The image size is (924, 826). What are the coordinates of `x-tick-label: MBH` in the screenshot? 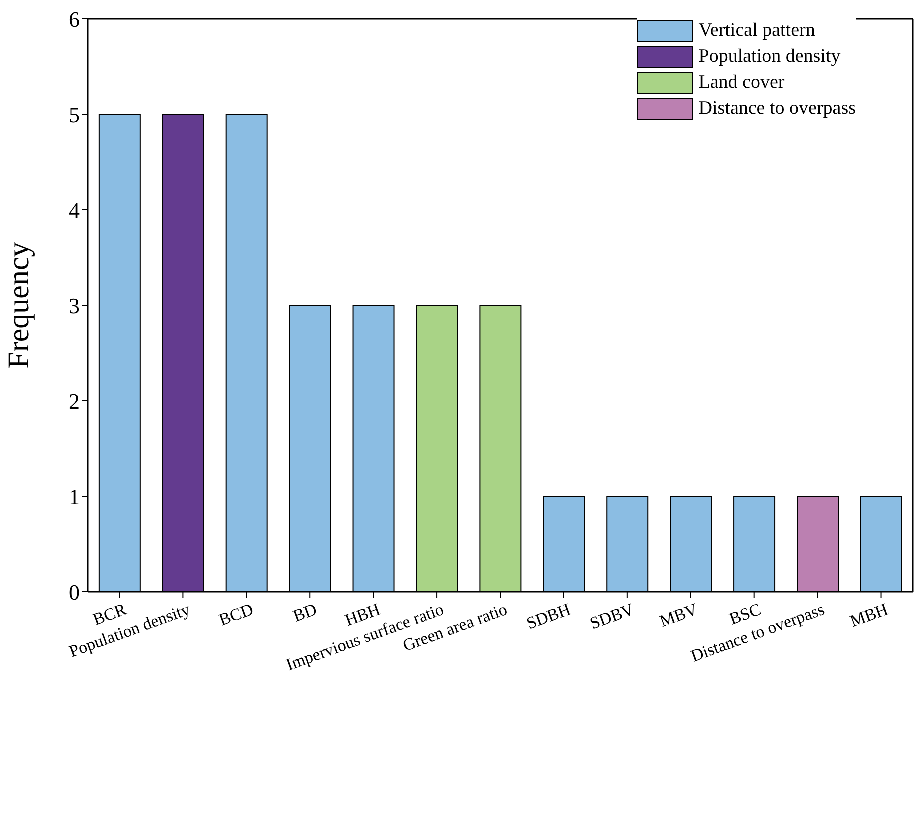 It's located at (869, 616).